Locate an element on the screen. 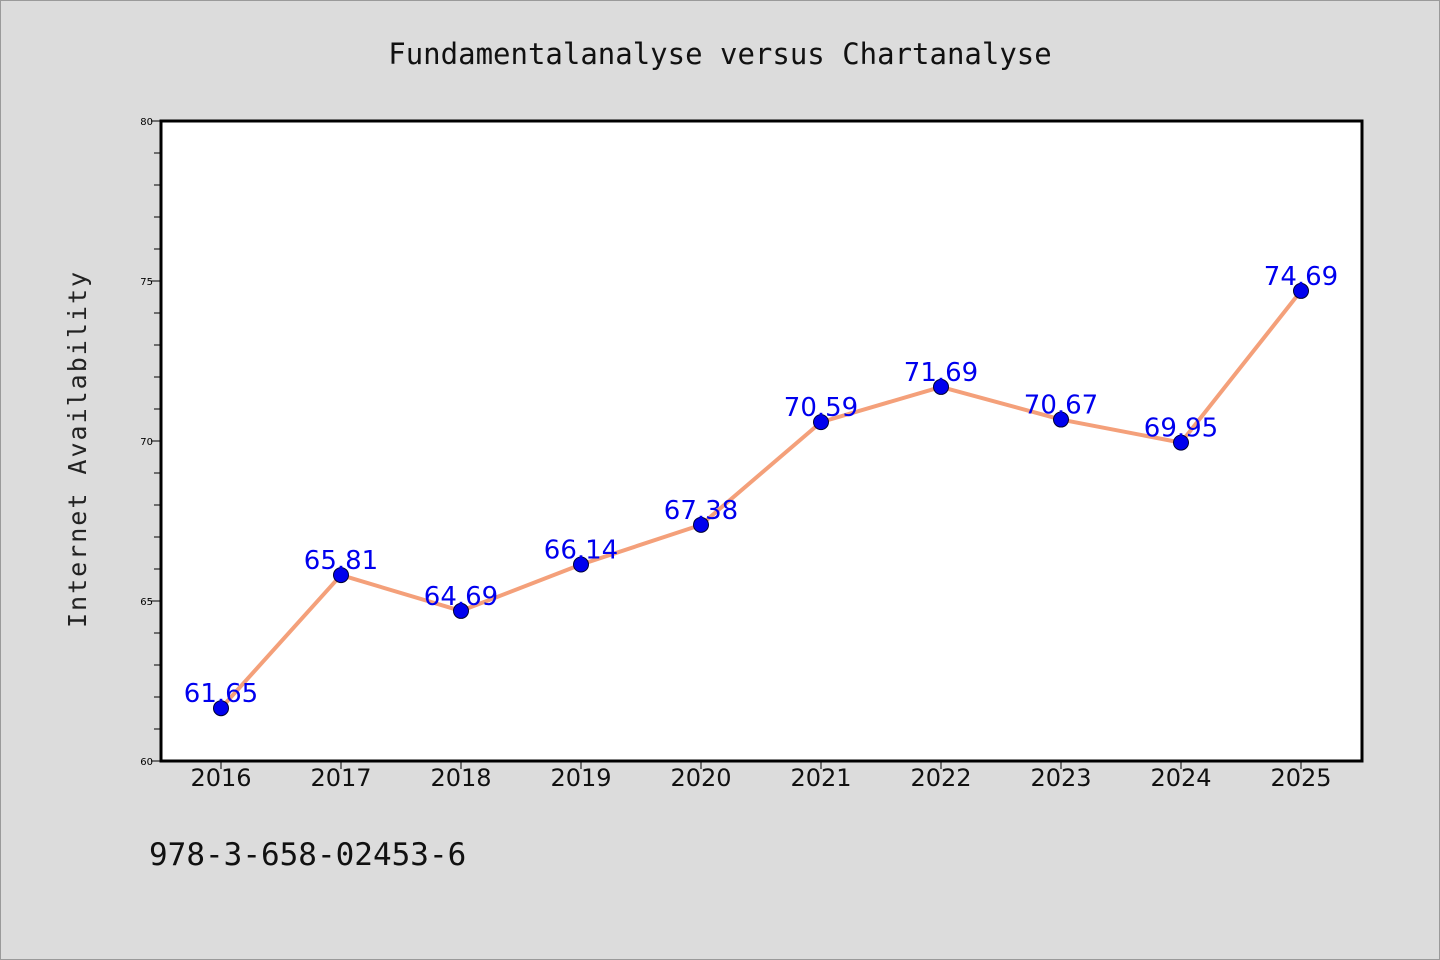 This screenshot has width=1440, height=960. data-label: 71.69 is located at coordinates (941, 373).